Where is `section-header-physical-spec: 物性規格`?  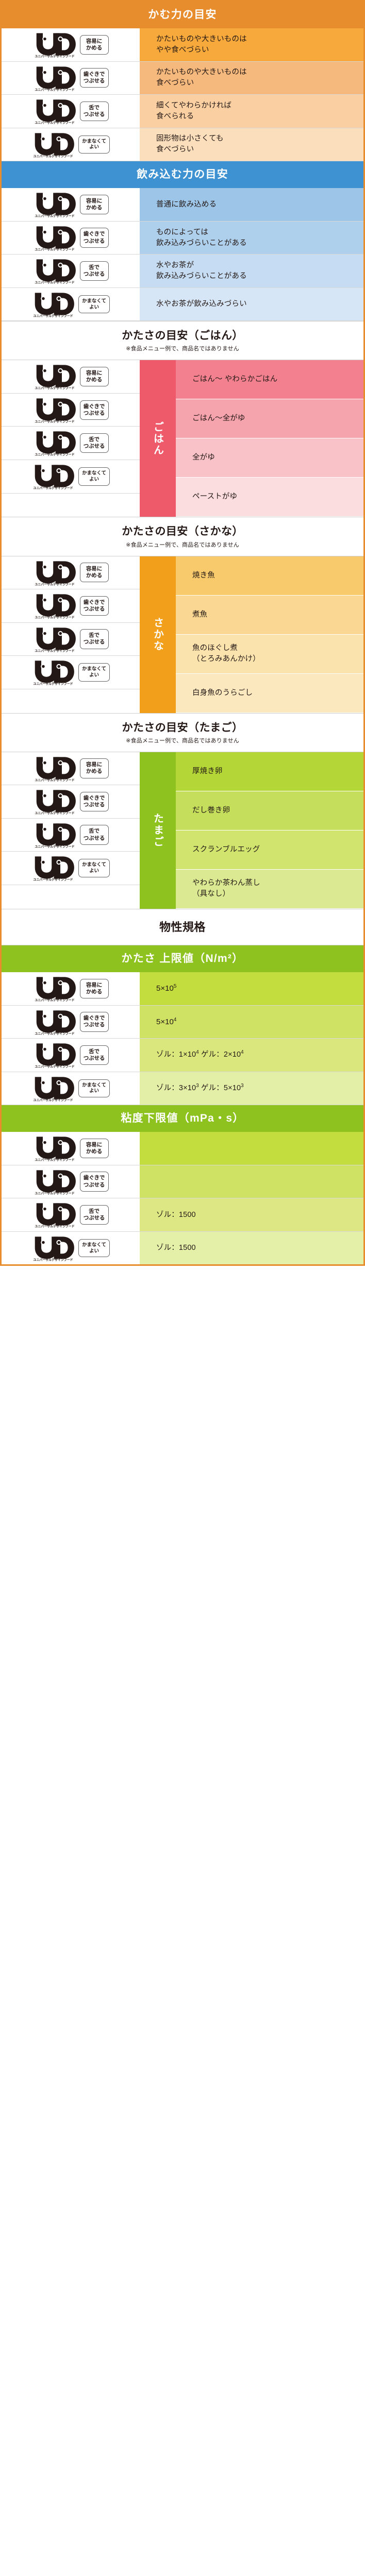 section-header-physical-spec: 物性規格 is located at coordinates (182, 927).